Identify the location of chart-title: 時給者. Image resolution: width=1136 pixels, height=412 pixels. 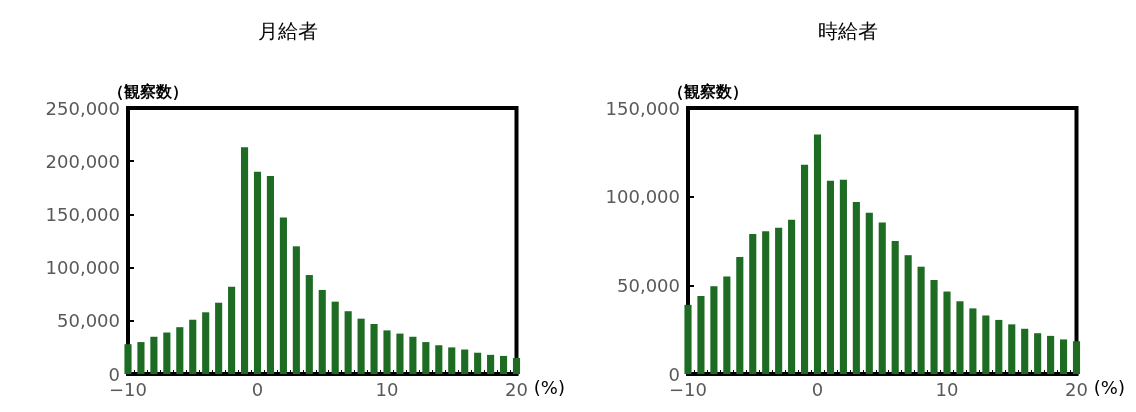
(848, 31).